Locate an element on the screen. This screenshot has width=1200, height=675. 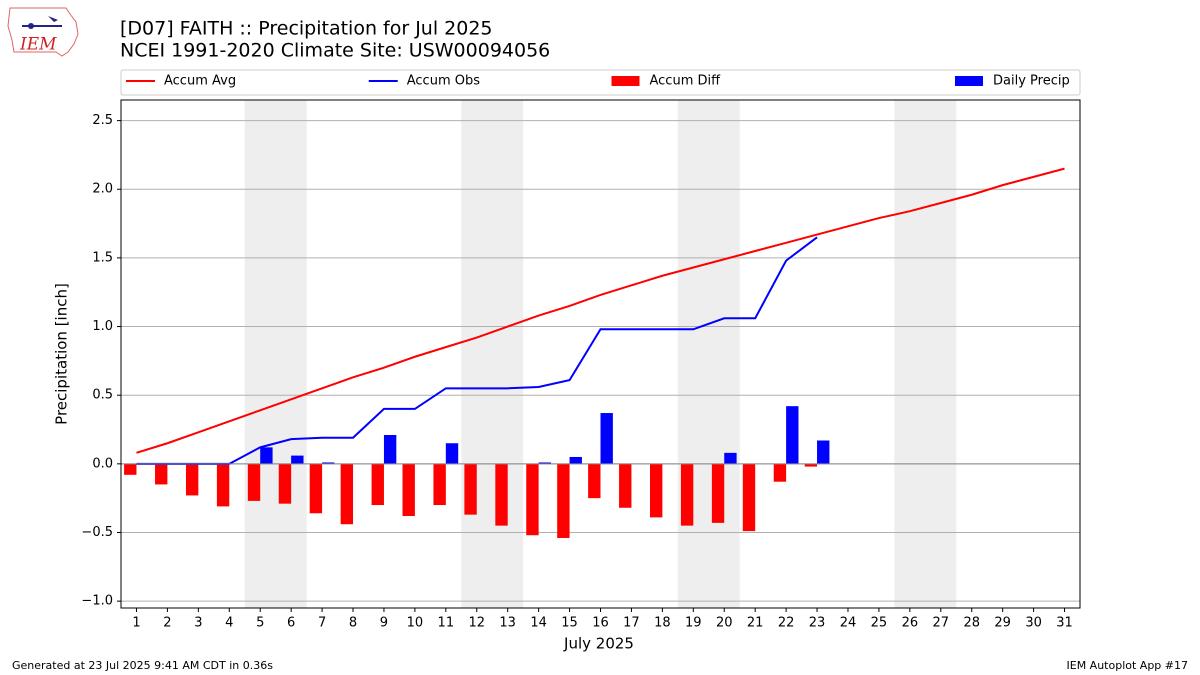
y-tick-label: 2.0 is located at coordinates (102, 189).